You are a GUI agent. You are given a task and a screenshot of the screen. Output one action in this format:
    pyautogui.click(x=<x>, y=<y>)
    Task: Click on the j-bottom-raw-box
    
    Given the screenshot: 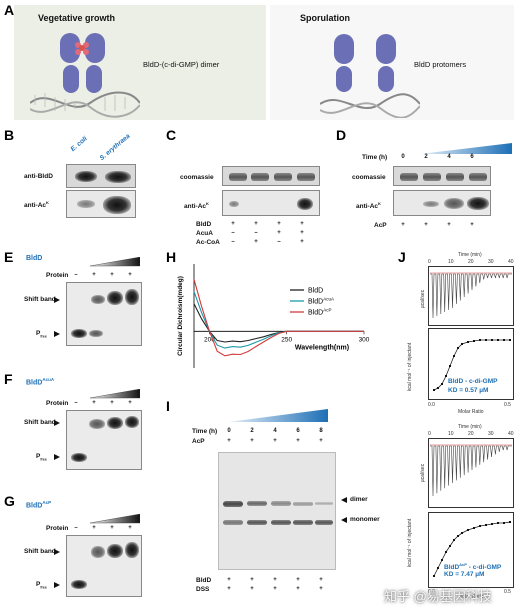 What is the action you would take?
    pyautogui.click(x=471, y=473)
    